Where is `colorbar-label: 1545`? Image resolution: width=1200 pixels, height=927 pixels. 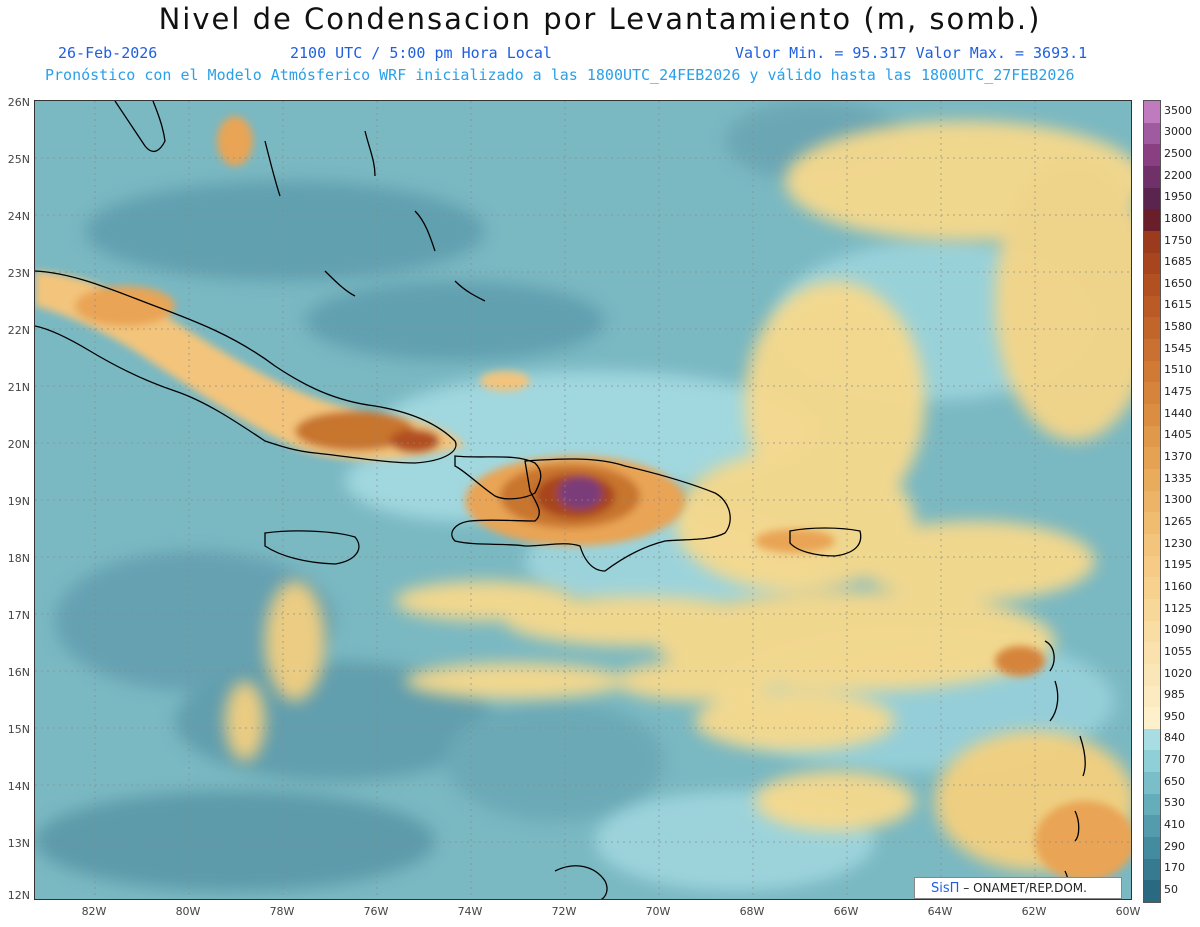 colorbar-label: 1545 is located at coordinates (1178, 348).